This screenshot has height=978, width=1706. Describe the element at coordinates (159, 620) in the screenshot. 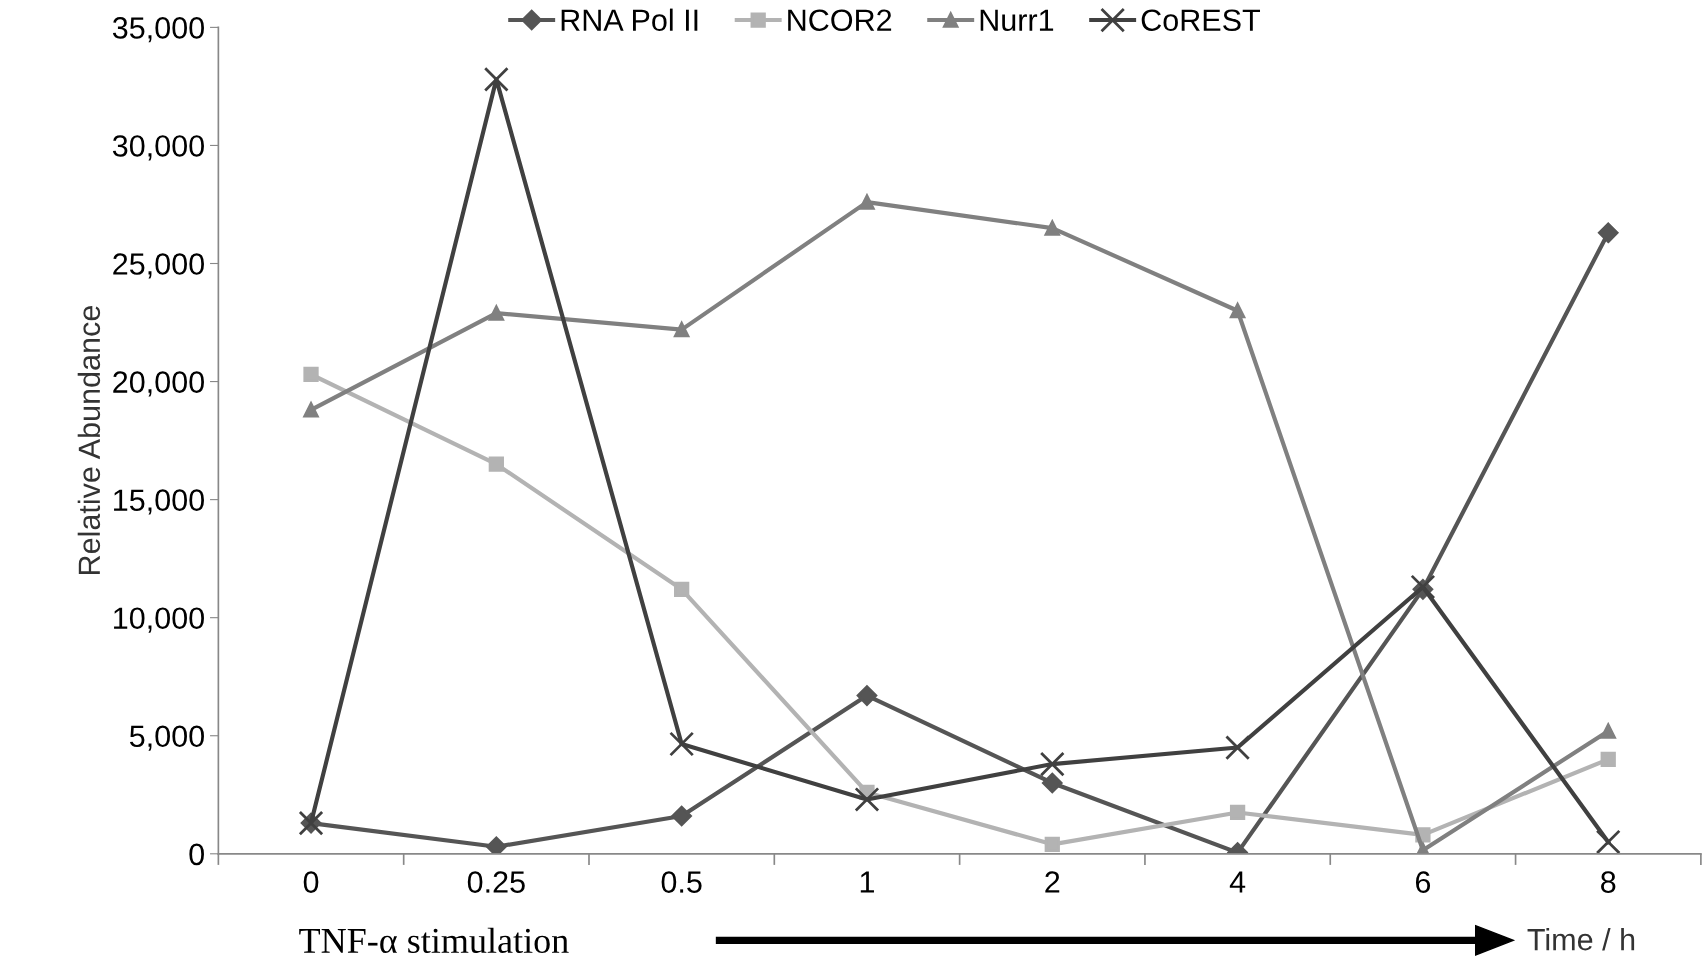

I see `y-tick-label: 10,000` at that location.